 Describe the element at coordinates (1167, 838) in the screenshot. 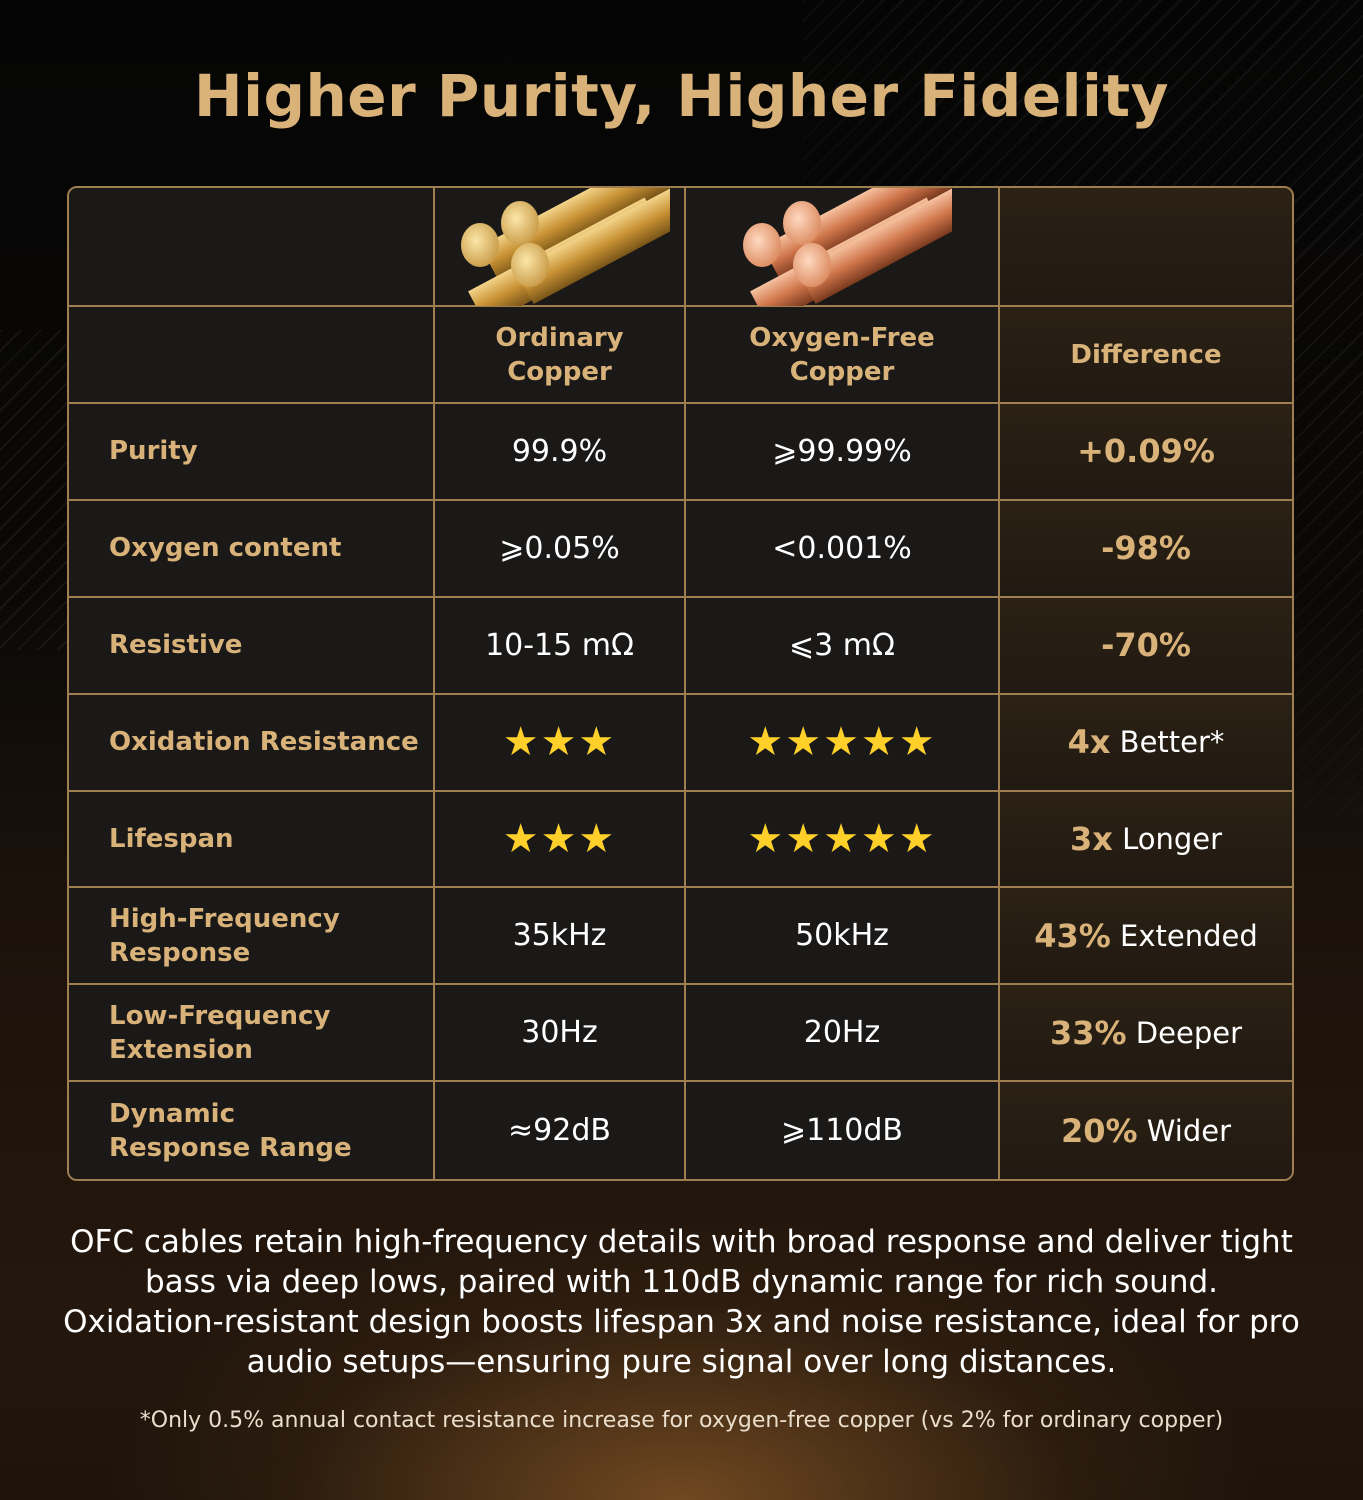

I see `difference-text: Longer` at that location.